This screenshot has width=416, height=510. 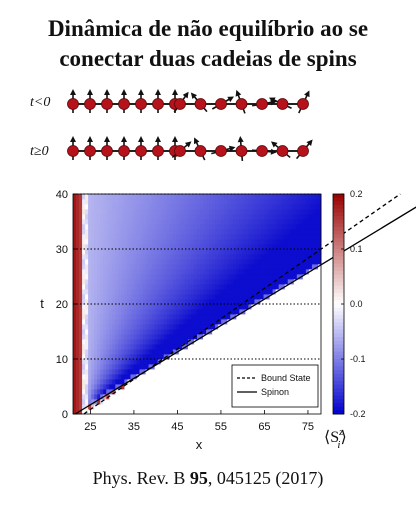 What do you see at coordinates (338, 383) in the screenshot?
I see `colorbar-segment` at bounding box center [338, 383].